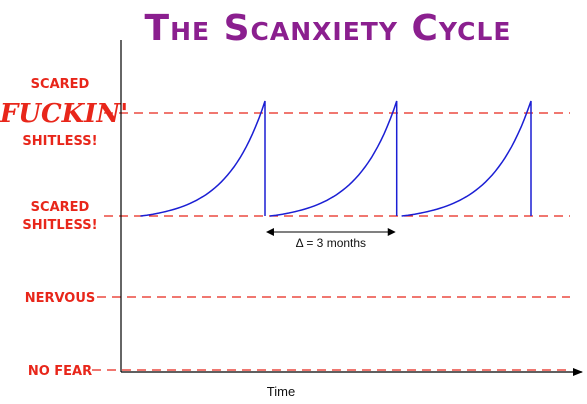 Image resolution: width=587 pixels, height=404 pixels. What do you see at coordinates (281, 391) in the screenshot?
I see `x-axis-label: Time` at bounding box center [281, 391].